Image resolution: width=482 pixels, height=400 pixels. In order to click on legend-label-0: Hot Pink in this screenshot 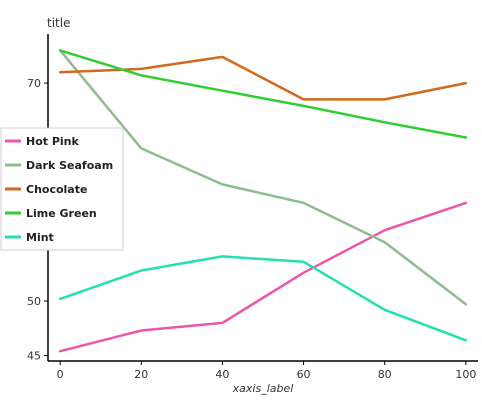, I will do `click(53, 141)`.